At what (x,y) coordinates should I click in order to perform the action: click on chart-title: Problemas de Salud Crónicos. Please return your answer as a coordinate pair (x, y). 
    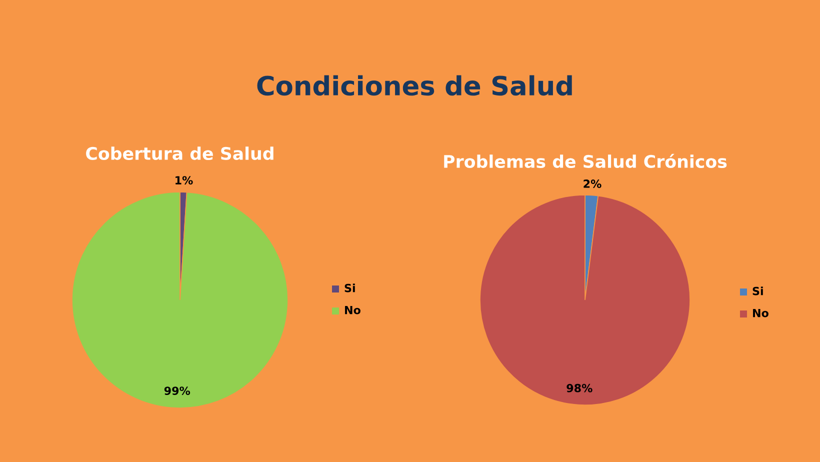
    Looking at the image, I should click on (585, 161).